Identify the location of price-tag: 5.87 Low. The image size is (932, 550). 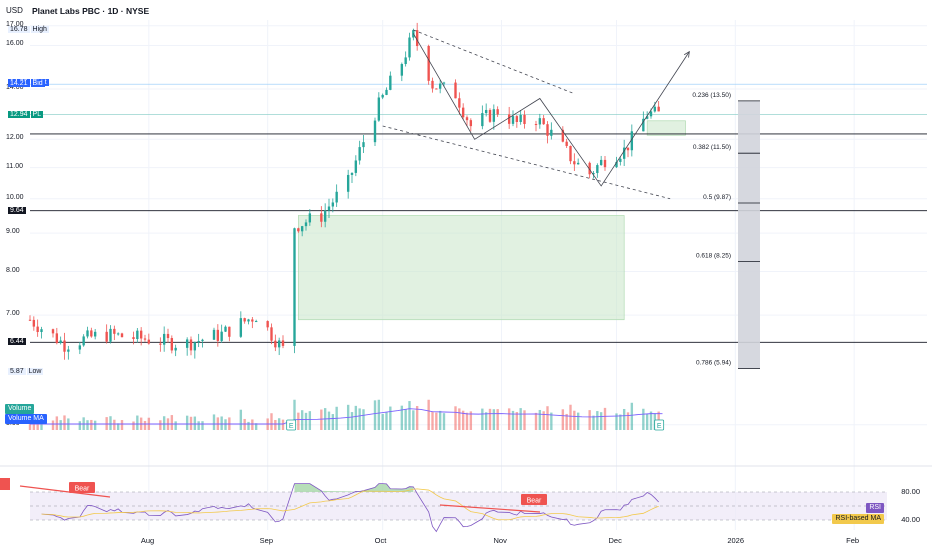
(25, 372).